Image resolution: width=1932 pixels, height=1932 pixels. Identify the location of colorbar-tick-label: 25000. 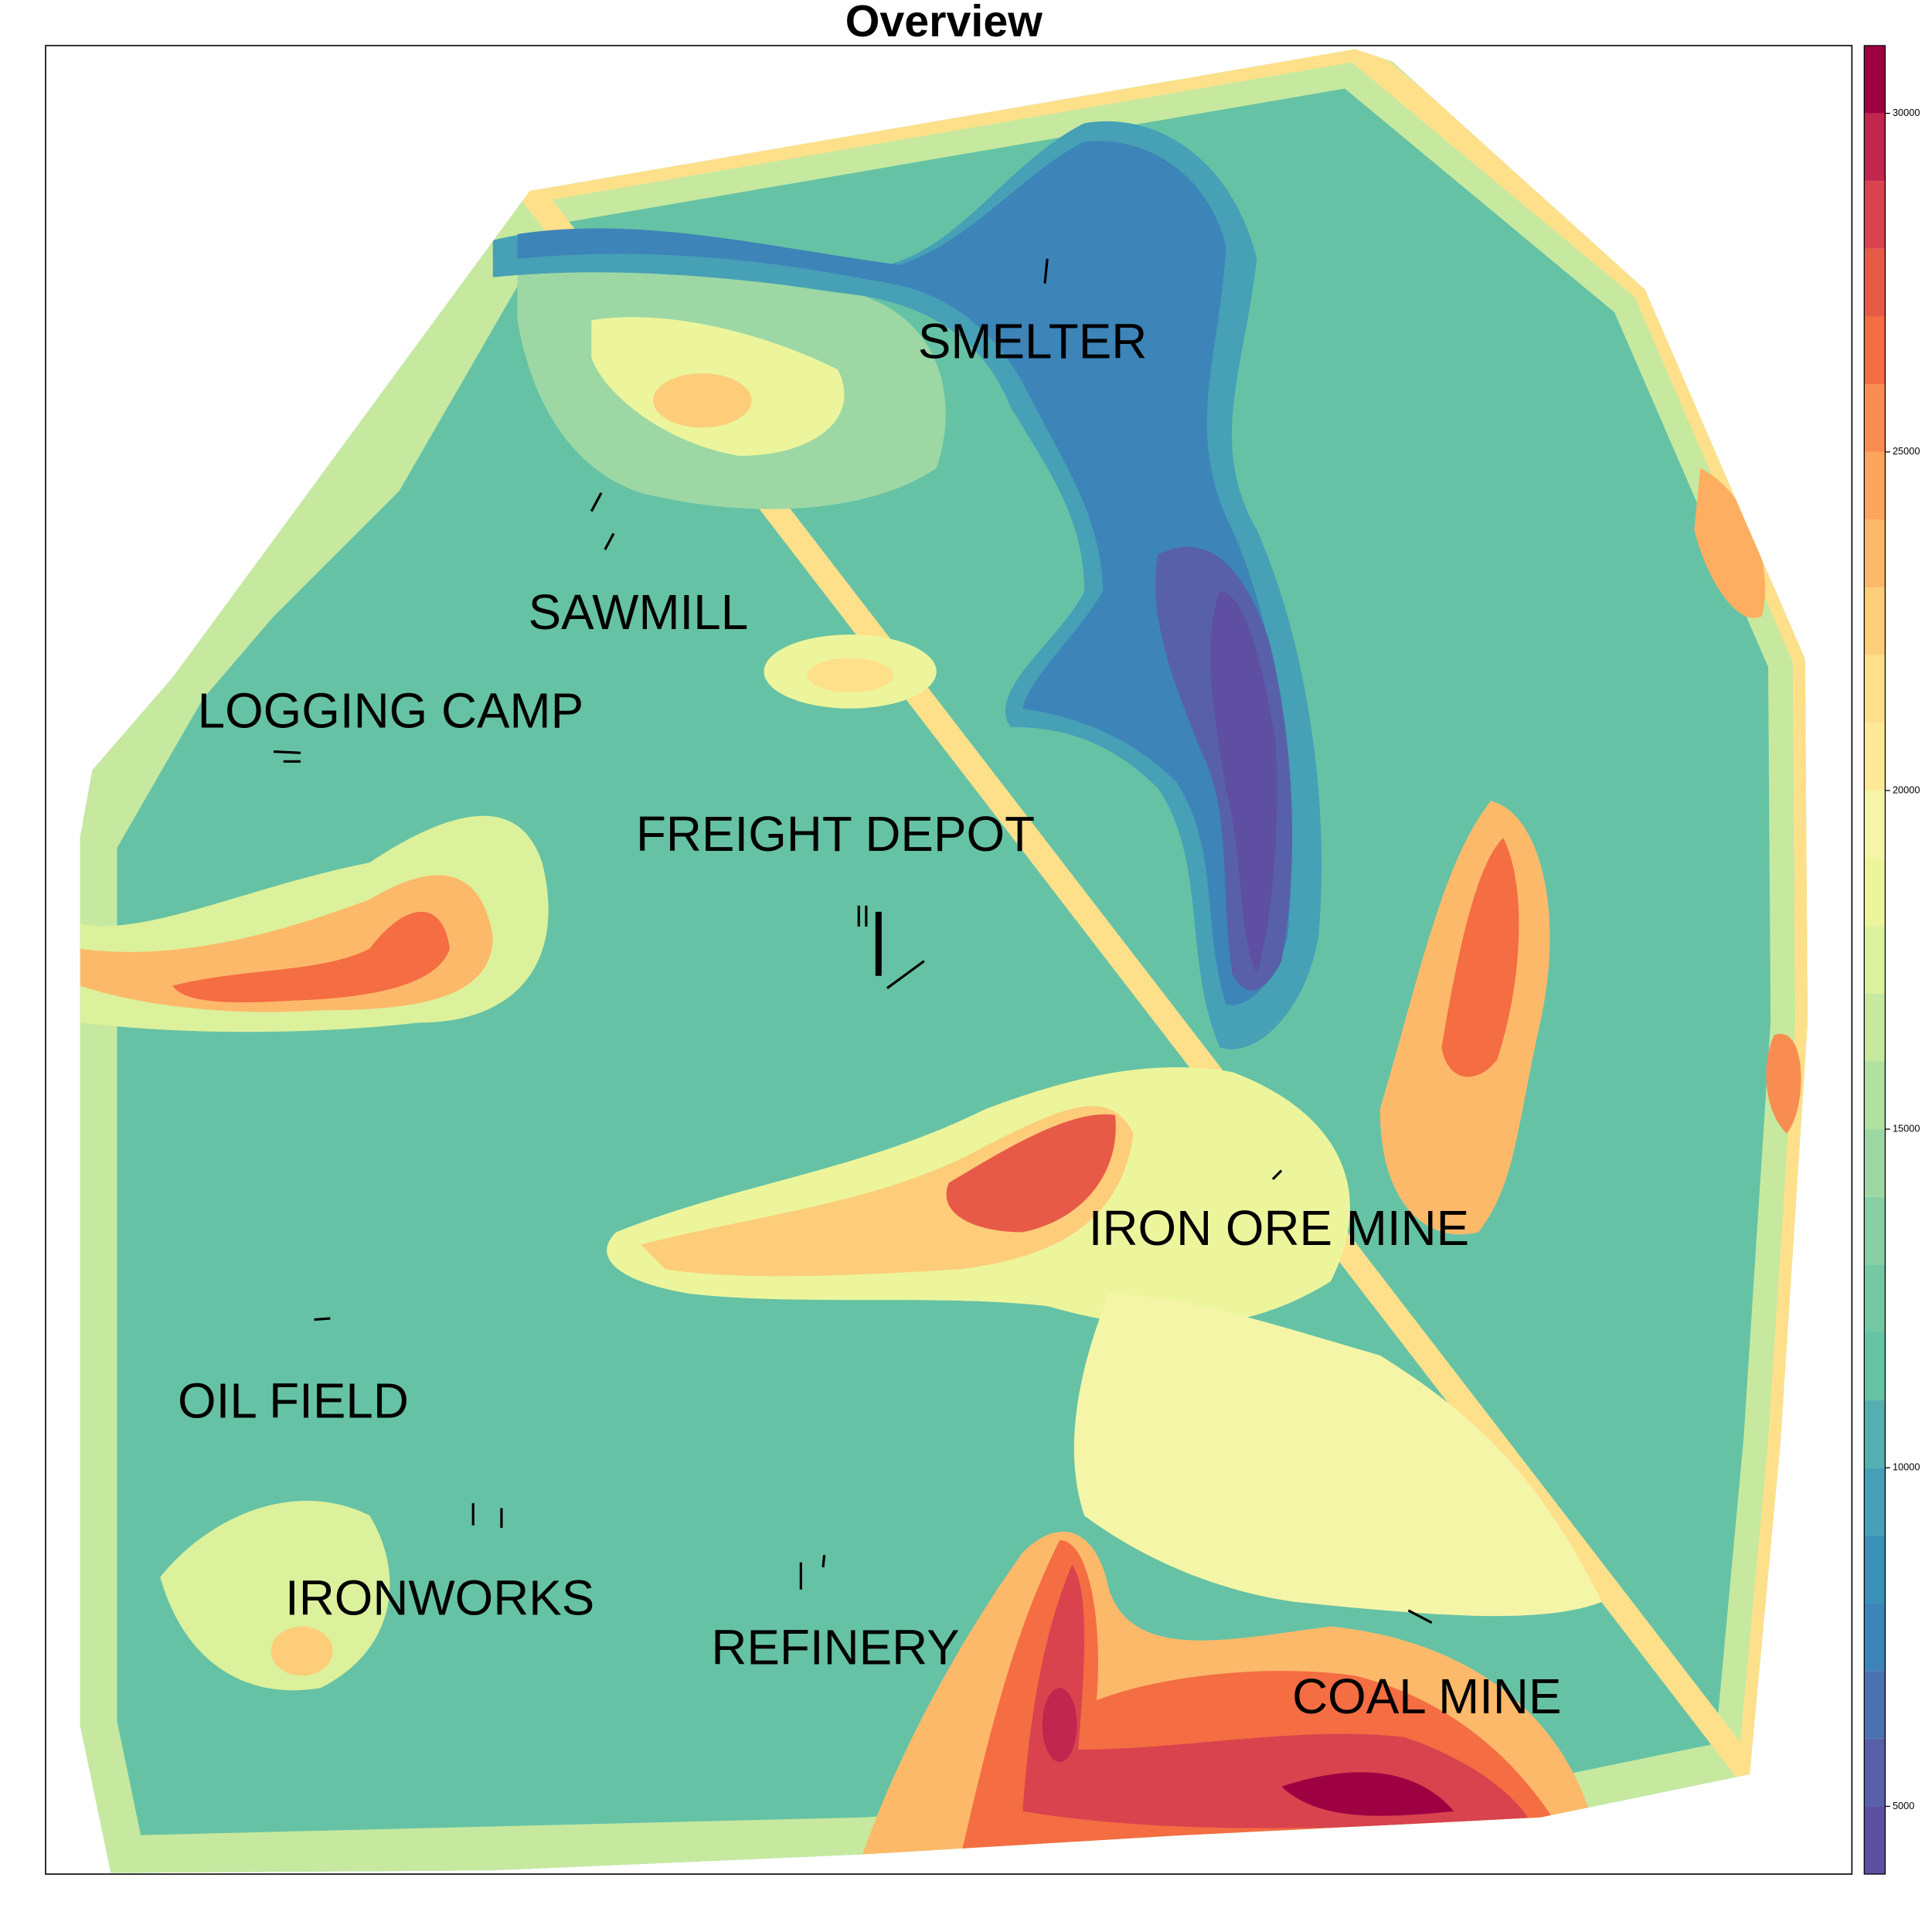
(1907, 451).